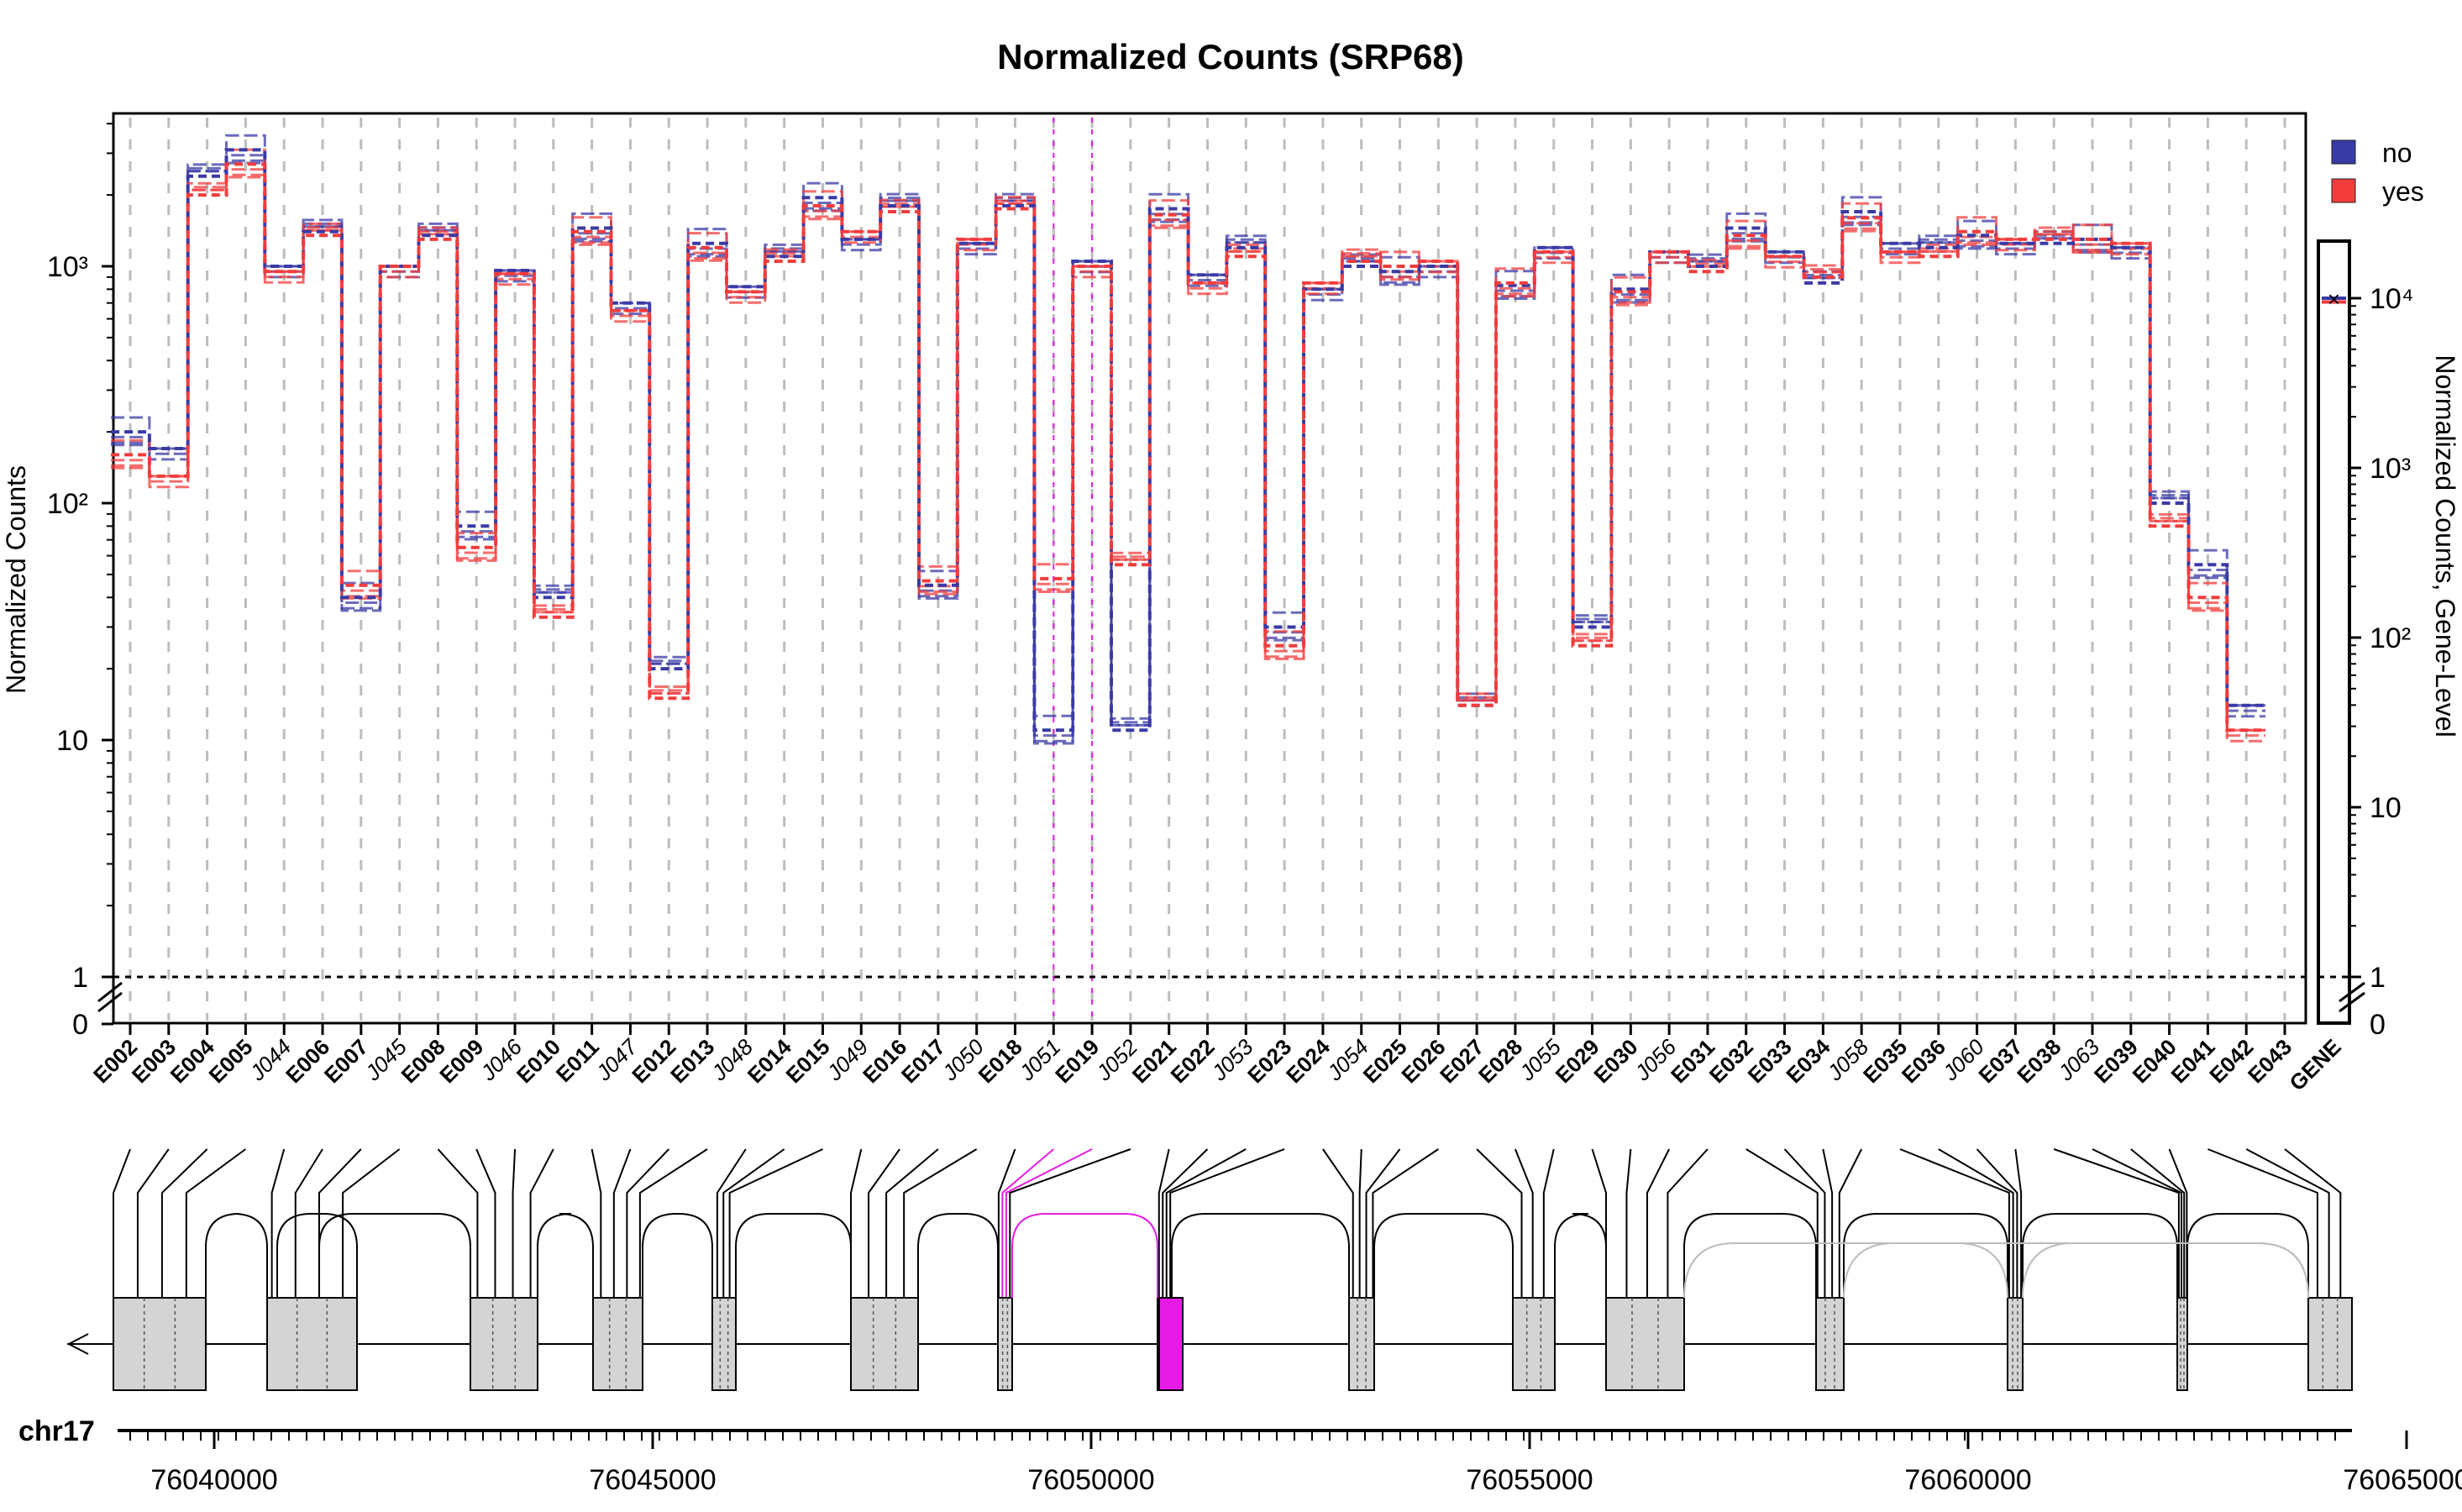 The height and width of the screenshot is (1512, 2462). What do you see at coordinates (1308, 1061) in the screenshot?
I see `feature-label: E024` at bounding box center [1308, 1061].